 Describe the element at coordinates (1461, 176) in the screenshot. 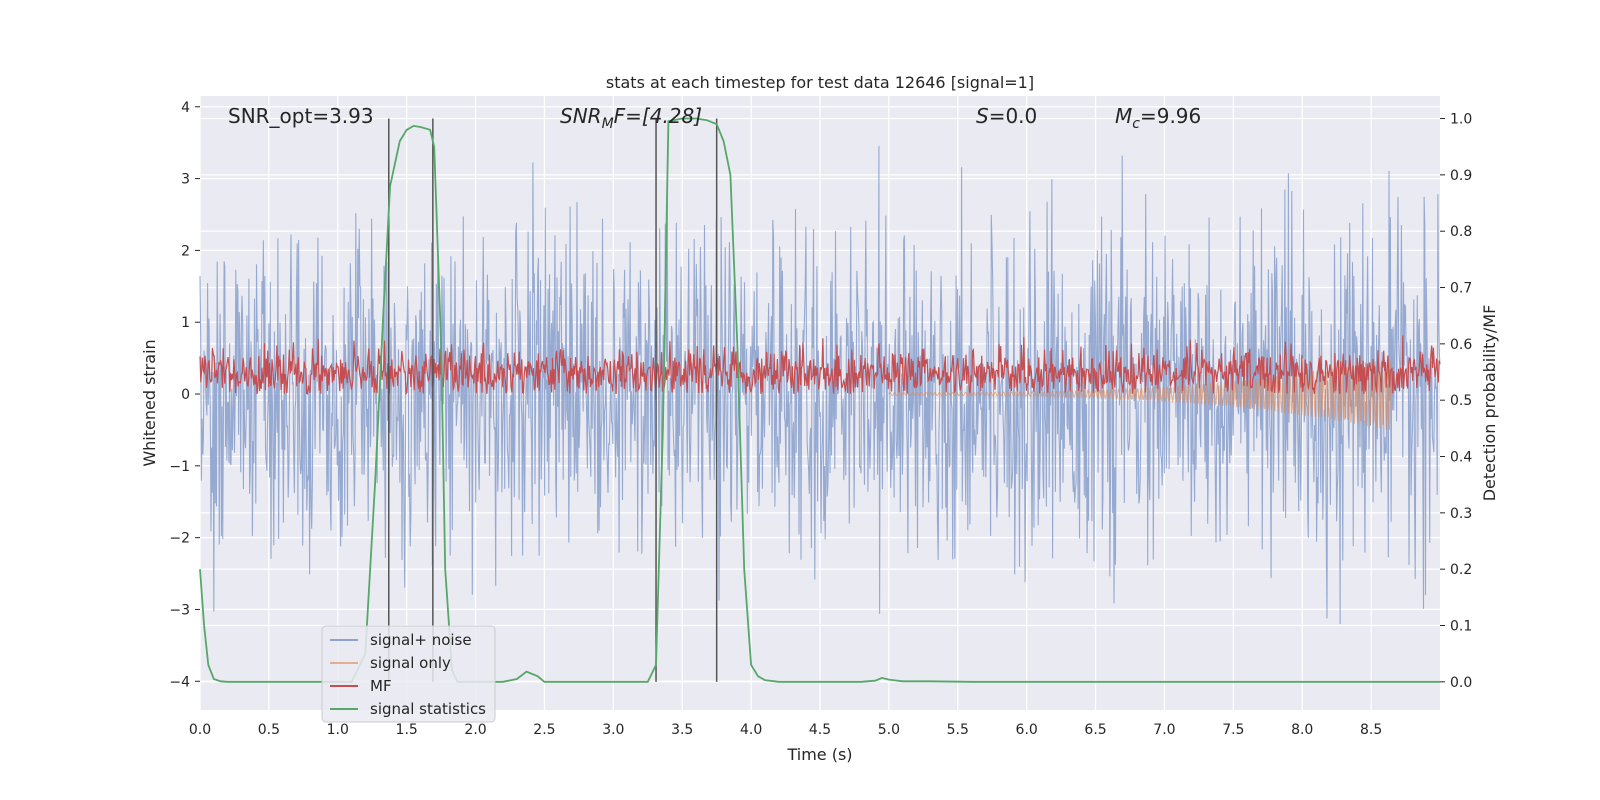

I see `y2-tick-label: 0.9` at that location.